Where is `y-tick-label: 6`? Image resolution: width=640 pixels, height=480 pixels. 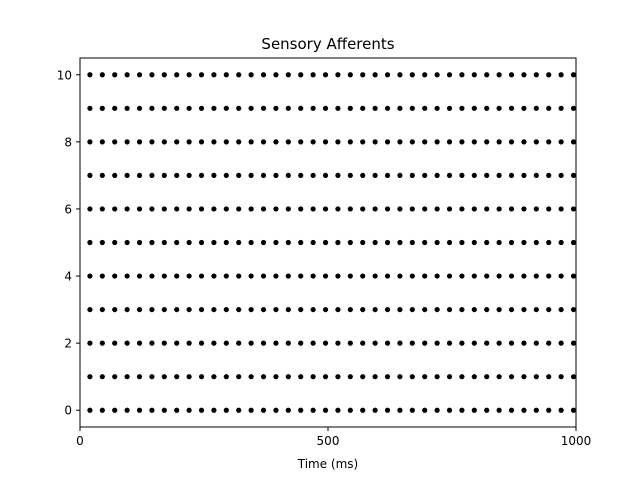 y-tick-label: 6 is located at coordinates (68, 209).